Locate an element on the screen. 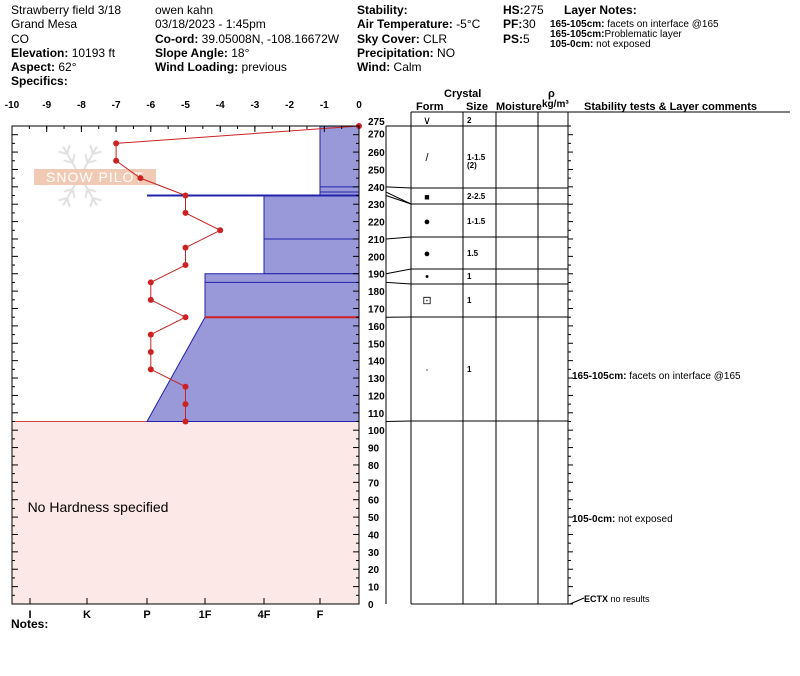 The width and height of the screenshot is (800, 676). layer-notes-title: Layer Notes: is located at coordinates (600, 10).